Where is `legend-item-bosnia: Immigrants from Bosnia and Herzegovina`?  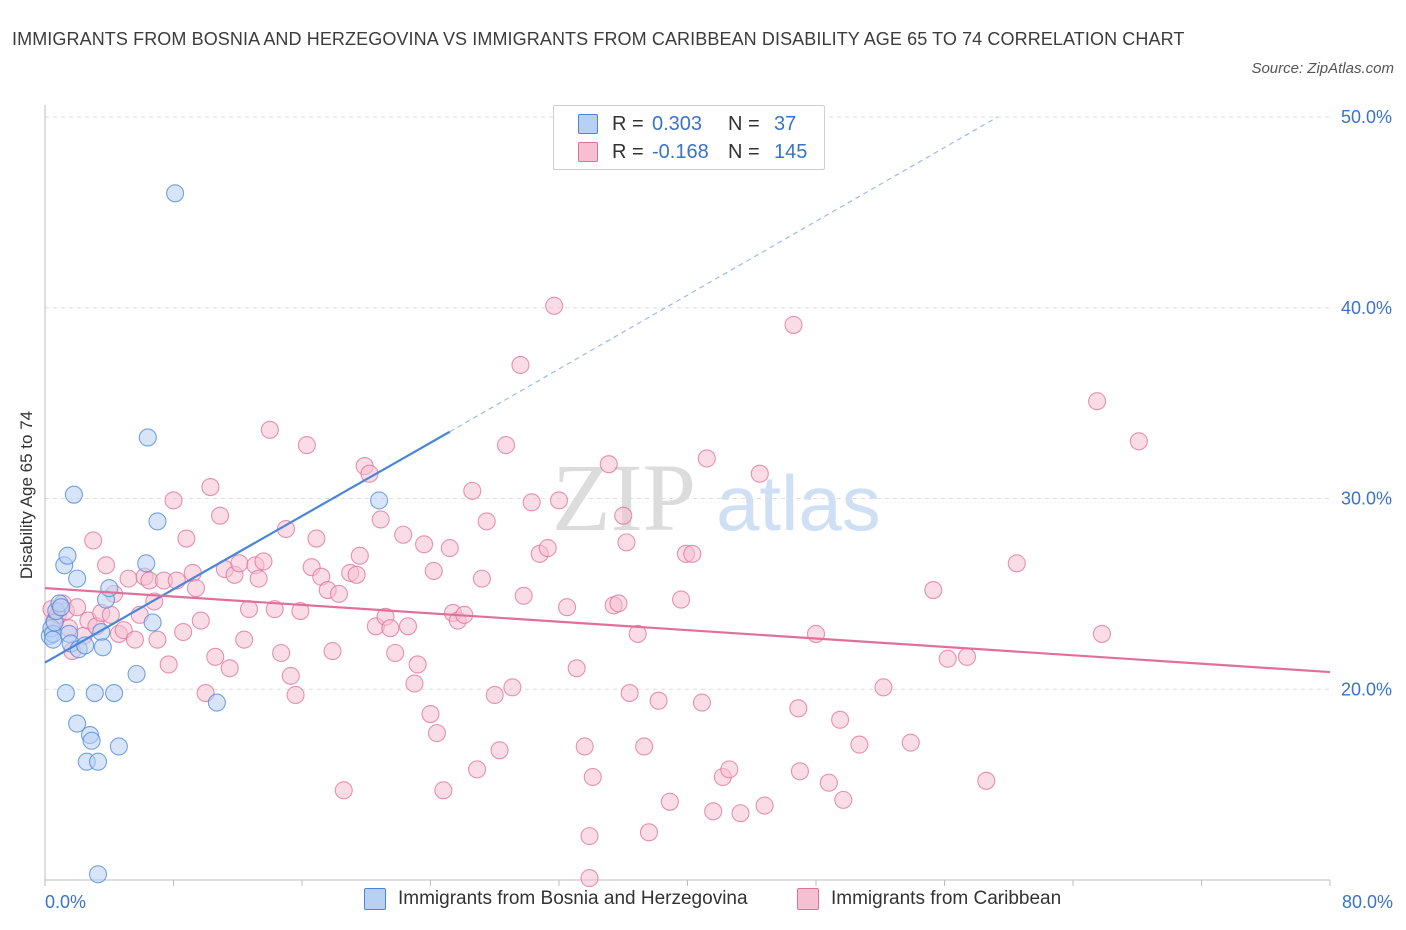
legend-item-bosnia: Immigrants from Bosnia and Herzegovina is located at coordinates (556, 899).